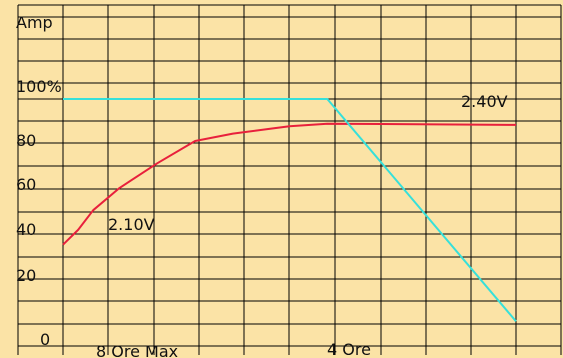 The width and height of the screenshot is (563, 358). What do you see at coordinates (26, 275) in the screenshot?
I see `y-tick-label: 20` at bounding box center [26, 275].